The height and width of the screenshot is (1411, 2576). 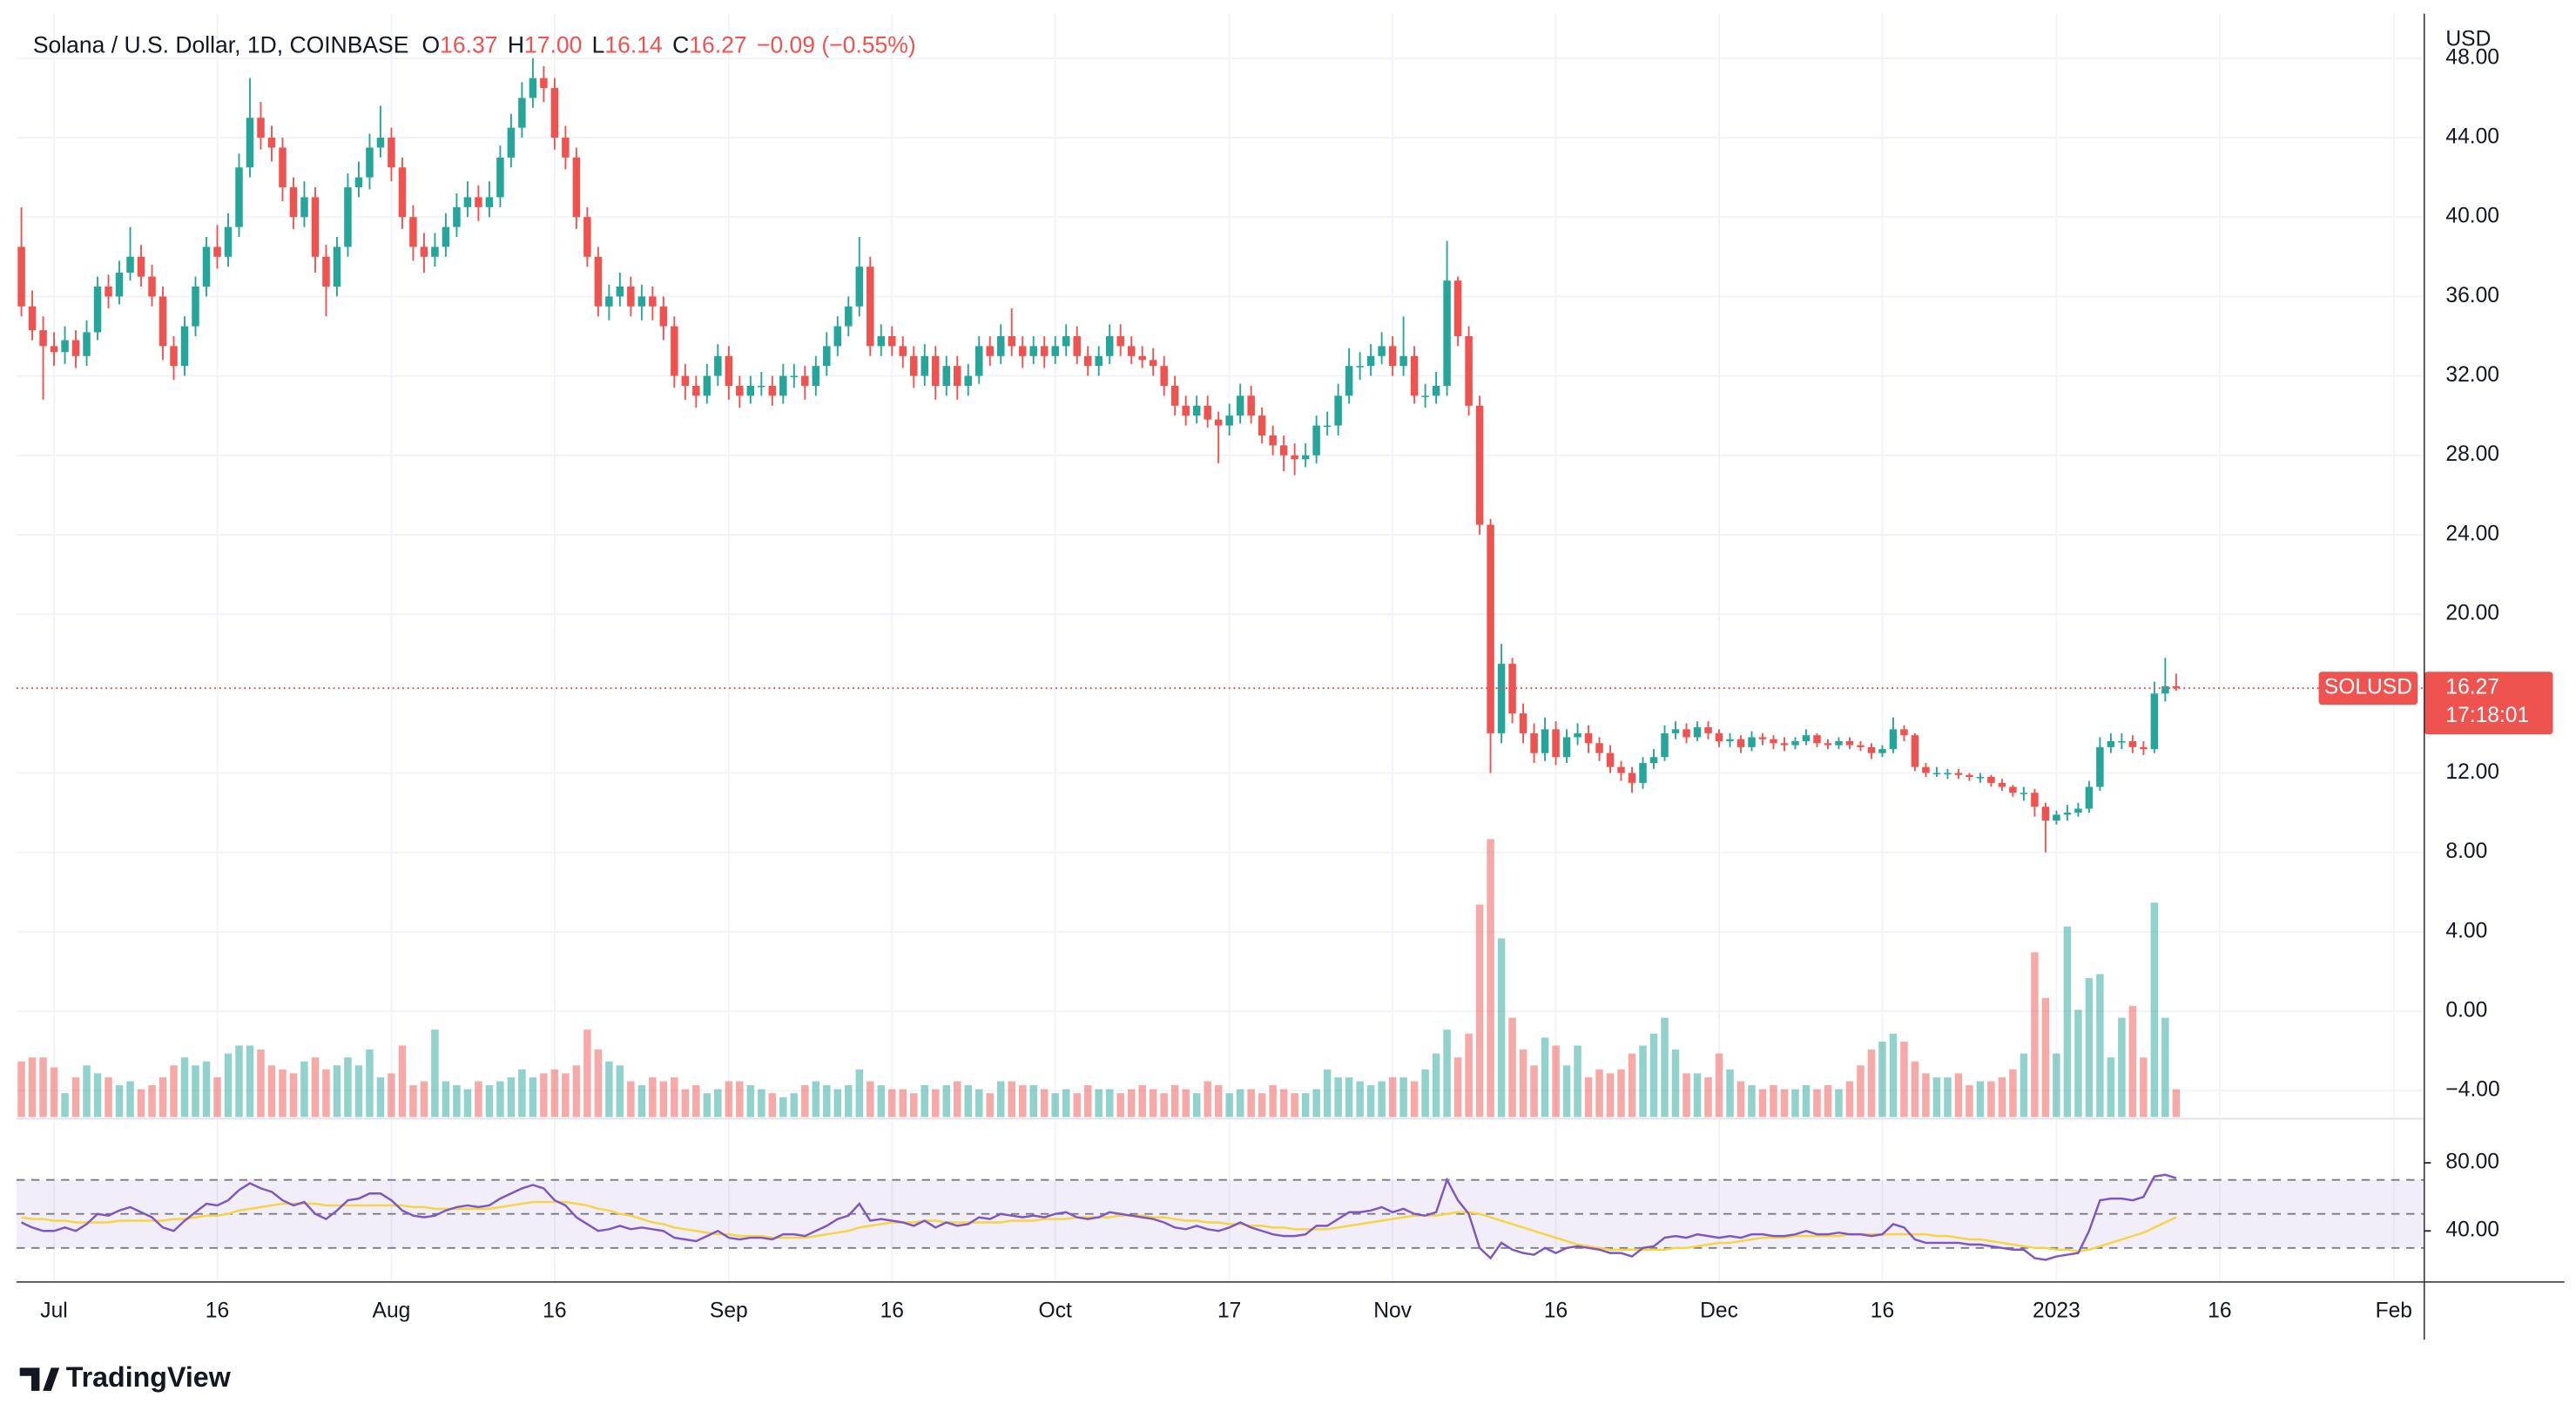 What do you see at coordinates (1229, 1310) in the screenshot?
I see `x-tick-label: 17` at bounding box center [1229, 1310].